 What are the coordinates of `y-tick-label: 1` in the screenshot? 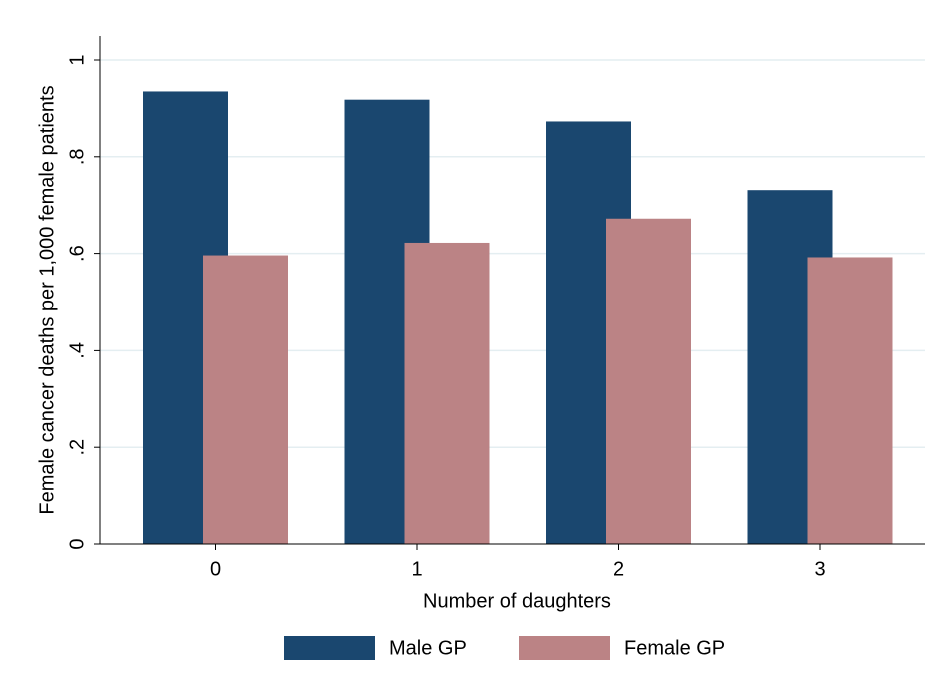 It's located at (77, 59).